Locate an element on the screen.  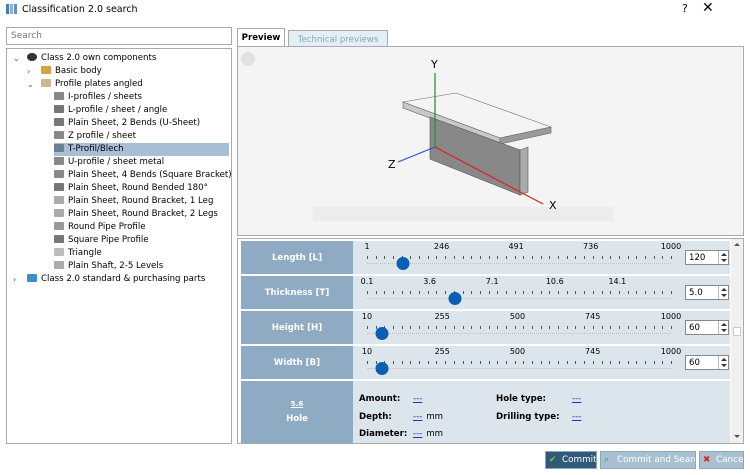
depth-value-link: --- is located at coordinates (418, 417).